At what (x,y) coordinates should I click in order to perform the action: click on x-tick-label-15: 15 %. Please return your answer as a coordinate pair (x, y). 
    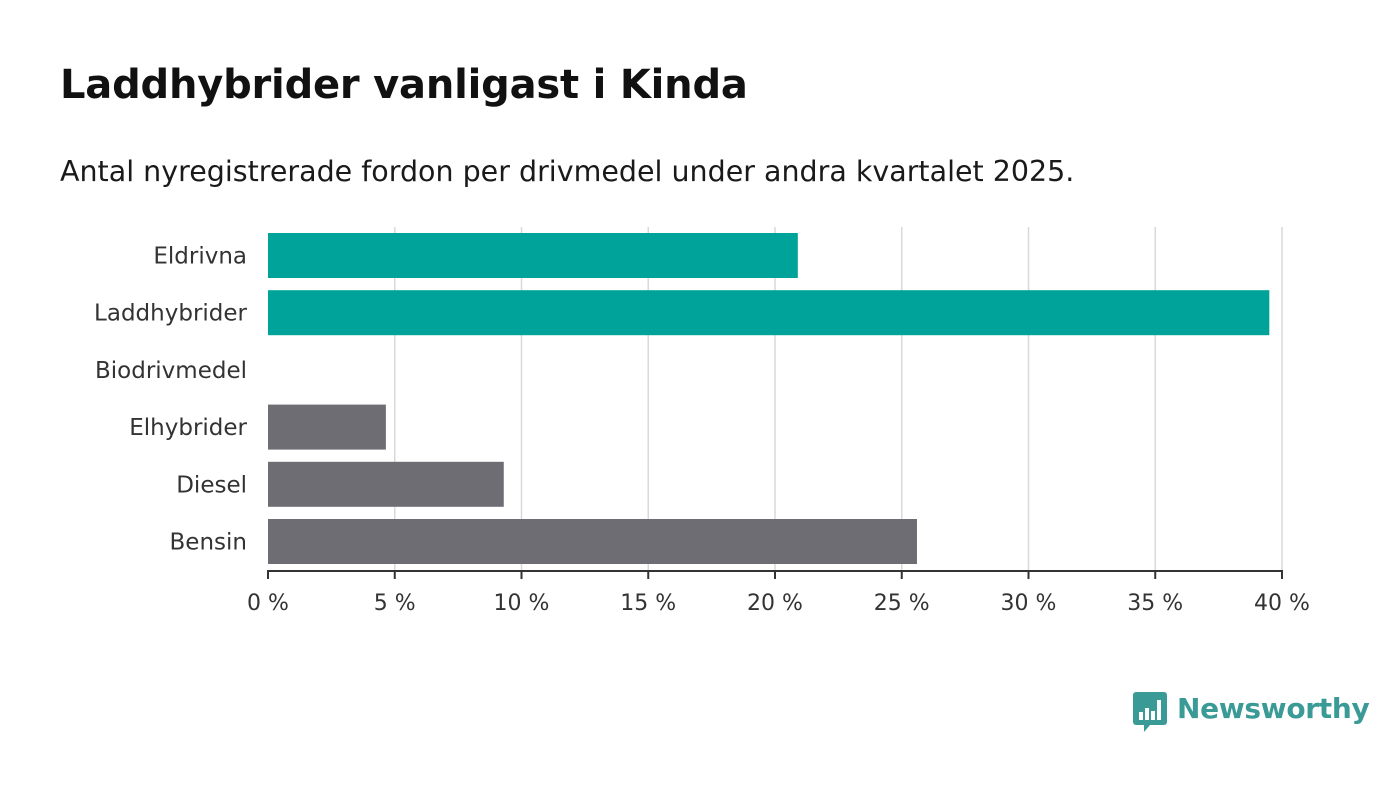
    Looking at the image, I should click on (648, 603).